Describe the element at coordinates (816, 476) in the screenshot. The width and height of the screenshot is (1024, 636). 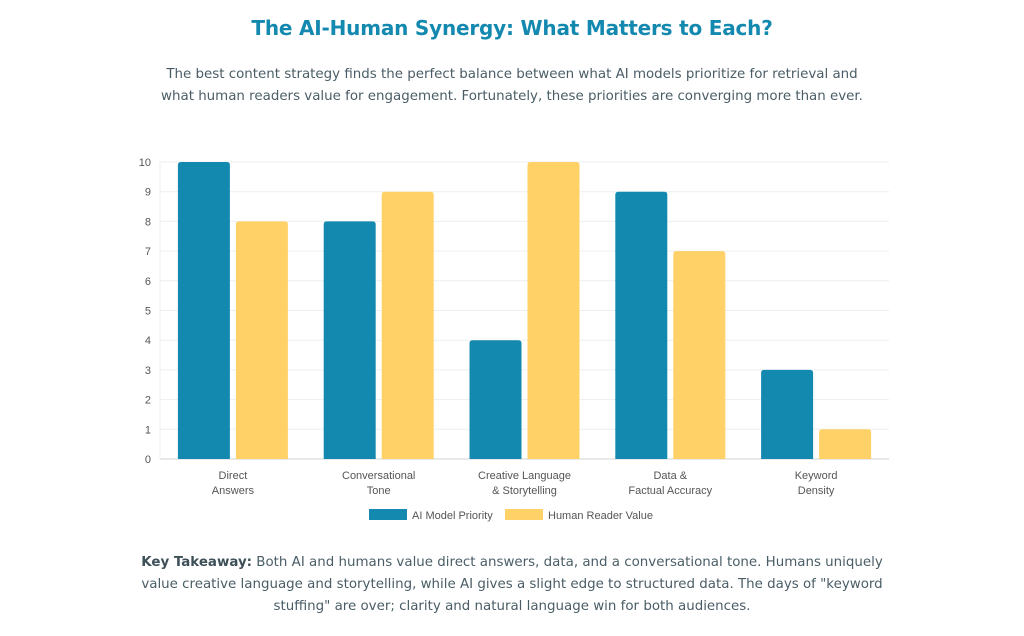
I see `x-tick-label: Keyword` at that location.